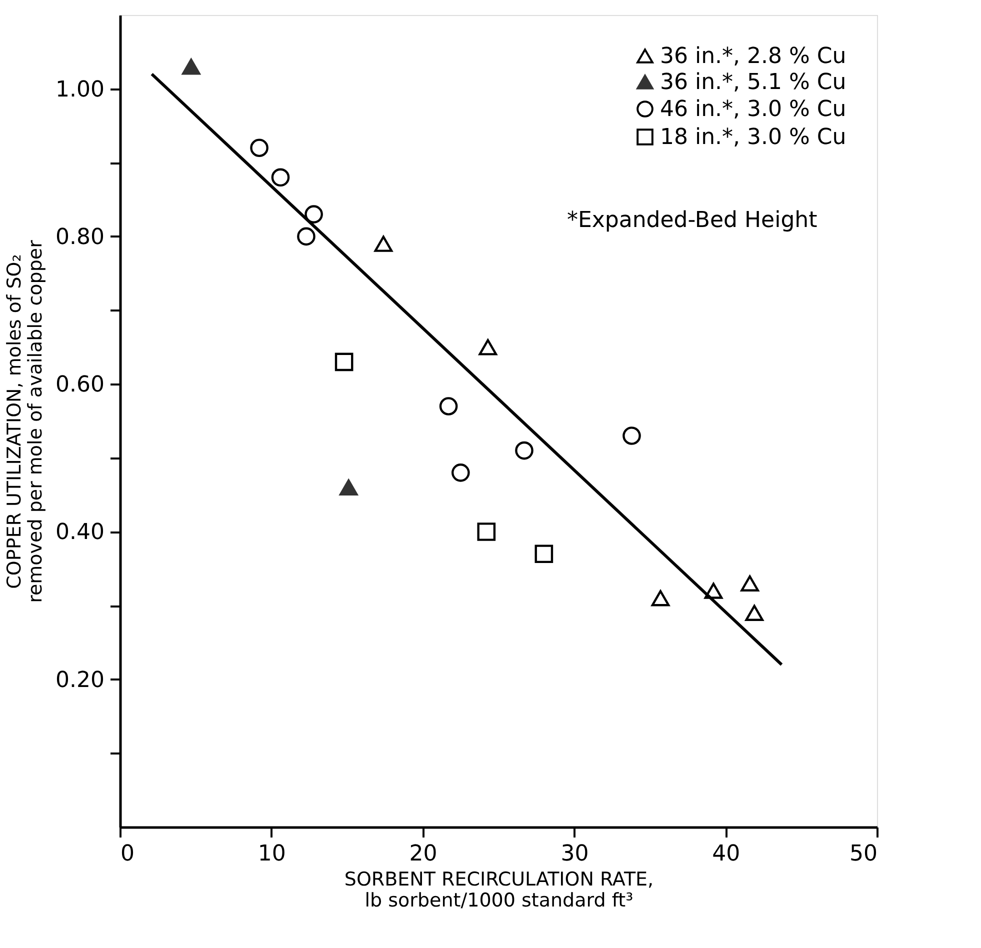 Image resolution: width=981 pixels, height=948 pixels. What do you see at coordinates (80, 680) in the screenshot?
I see `y-tick-label: 0.20` at bounding box center [80, 680].